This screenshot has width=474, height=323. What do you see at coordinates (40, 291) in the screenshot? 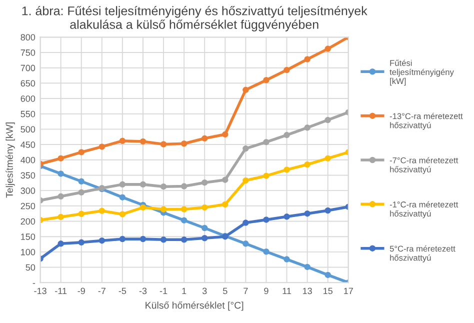
I see `x-tick-label: -13` at bounding box center [40, 291].